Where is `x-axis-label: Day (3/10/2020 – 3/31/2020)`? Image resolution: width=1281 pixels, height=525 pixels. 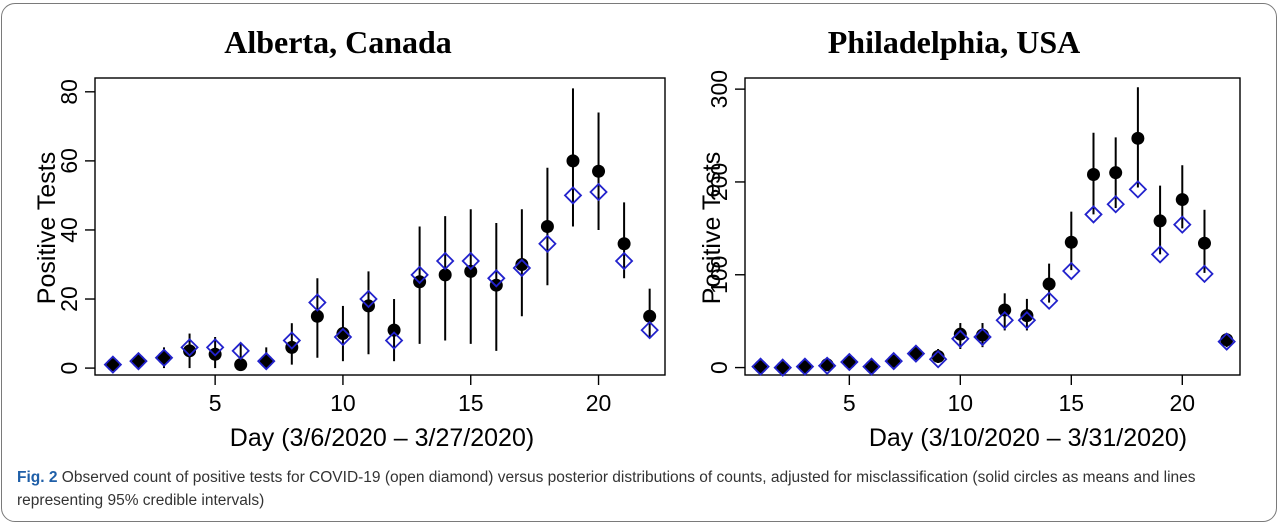 x-axis-label: Day (3/10/2020 – 3/31/2020) is located at coordinates (1028, 438).